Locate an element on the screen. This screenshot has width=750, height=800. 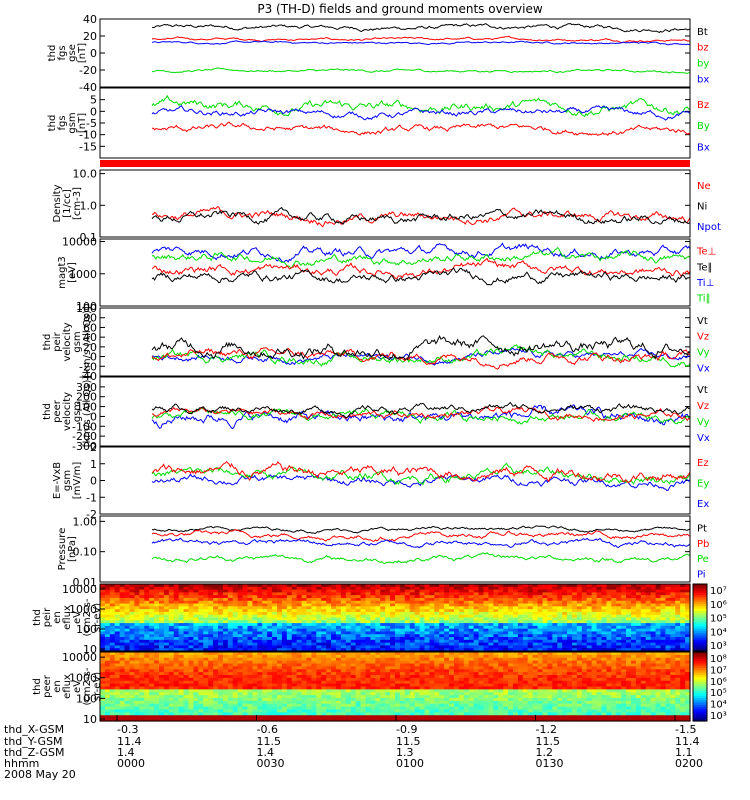
colorbar-frame is located at coordinates (700, 617).